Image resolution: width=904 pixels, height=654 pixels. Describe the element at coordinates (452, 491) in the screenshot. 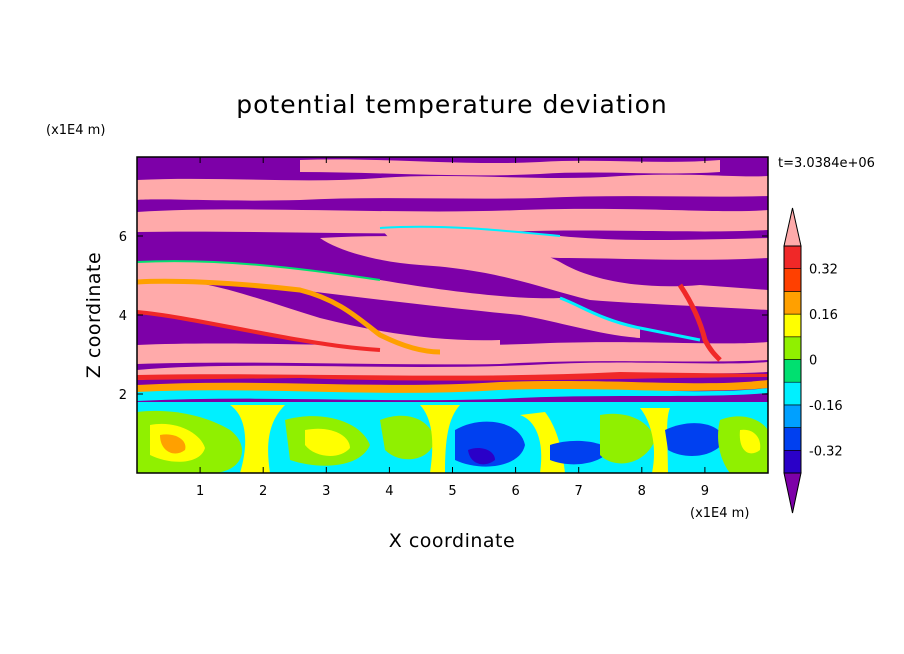

I see `x-tick-label: 5` at that location.